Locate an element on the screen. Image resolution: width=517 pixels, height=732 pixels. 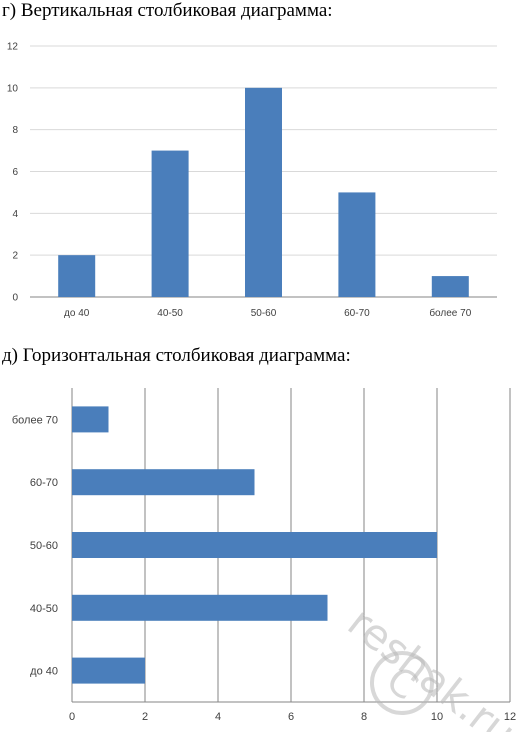
x-tick-label: 0 is located at coordinates (72, 717).